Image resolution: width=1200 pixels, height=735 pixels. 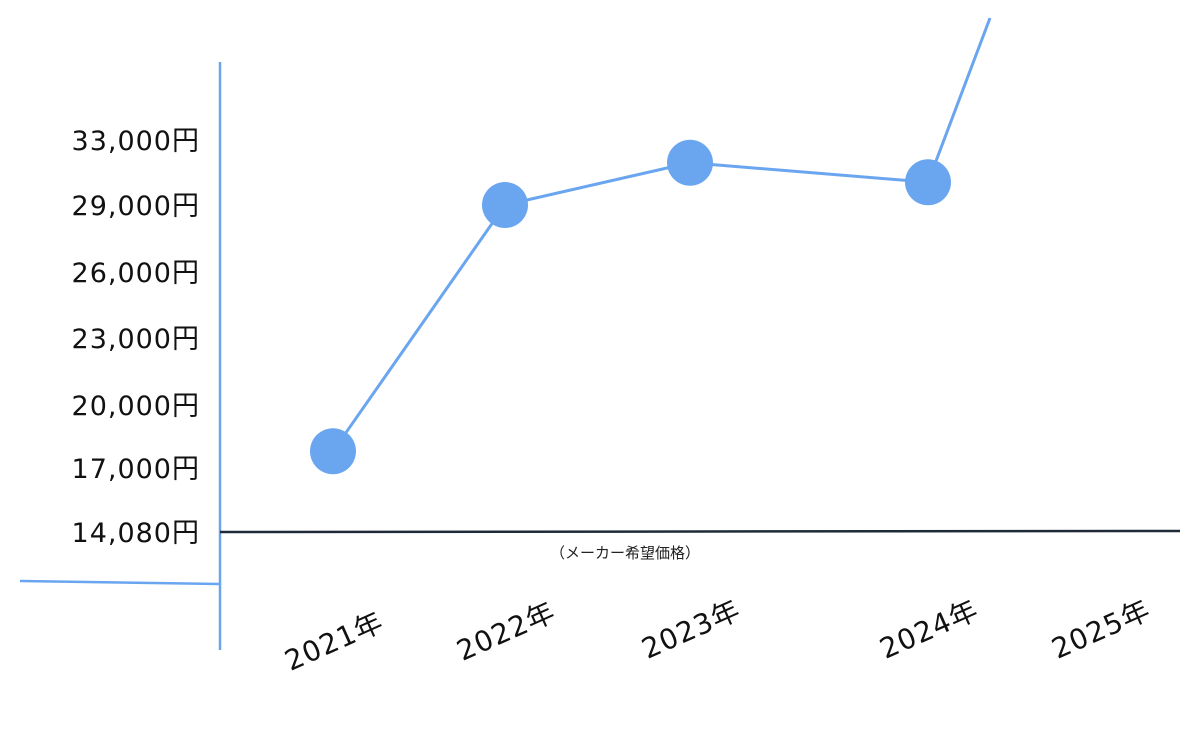 I want to click on x-tick-label: 2025年, so click(x=1101, y=629).